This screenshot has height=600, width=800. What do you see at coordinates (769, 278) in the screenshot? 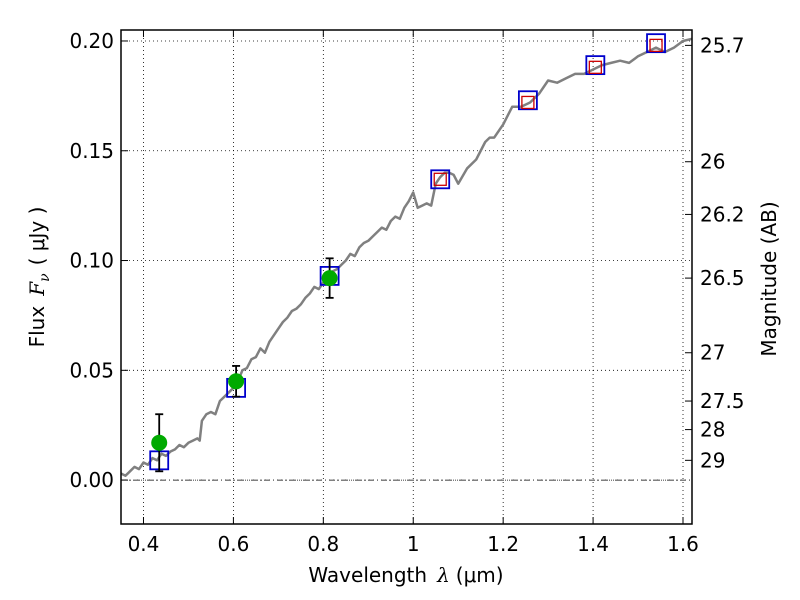
I see `y2-axis-title: Magnitude (AB)` at bounding box center [769, 278].